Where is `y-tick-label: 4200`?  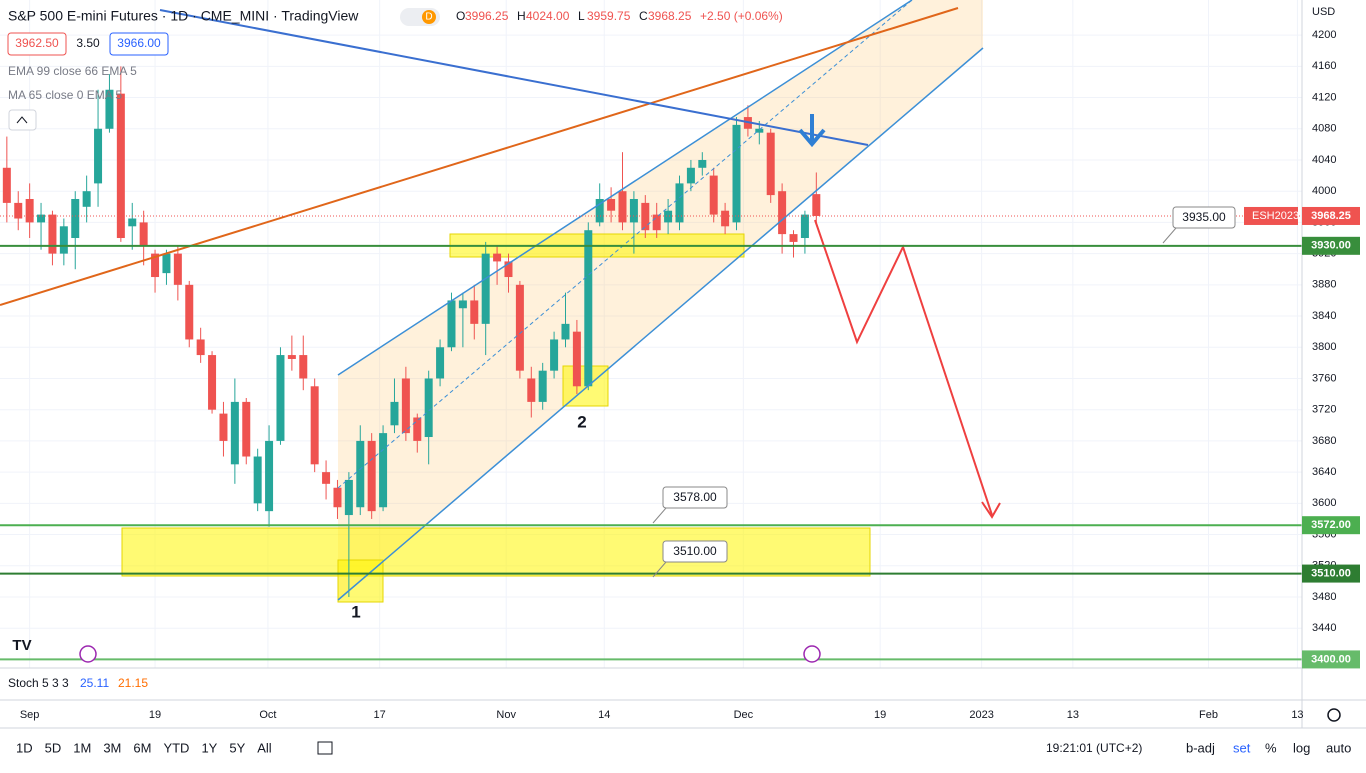
y-tick-label: 4200 is located at coordinates (1324, 35).